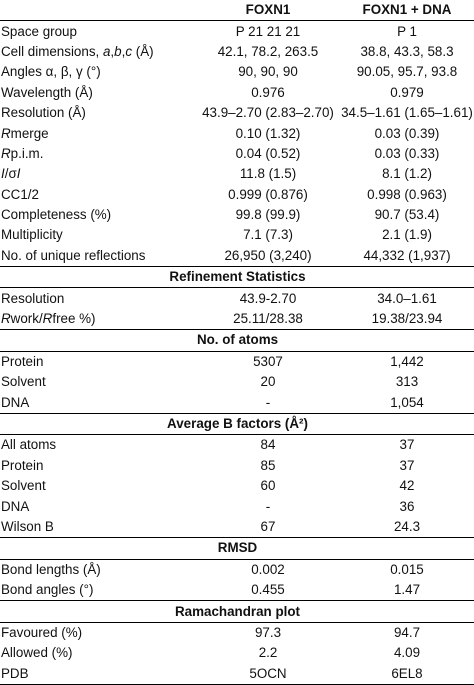  What do you see at coordinates (268, 153) in the screenshot?
I see `value-foxn1: 0.04 (0.52)` at bounding box center [268, 153].